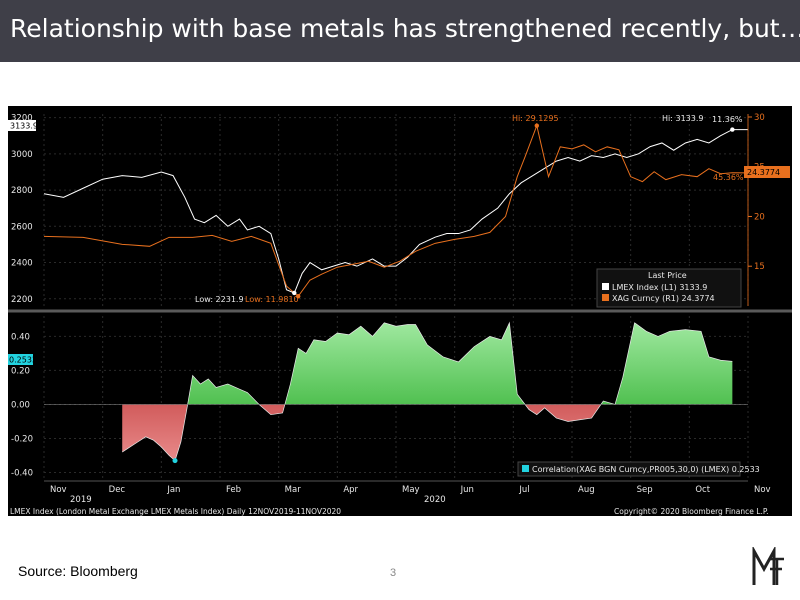 This screenshot has width=800, height=600. What do you see at coordinates (663, 298) in the screenshot?
I see `legend-silver: XAG Curncy (R1) 24.3774` at bounding box center [663, 298].